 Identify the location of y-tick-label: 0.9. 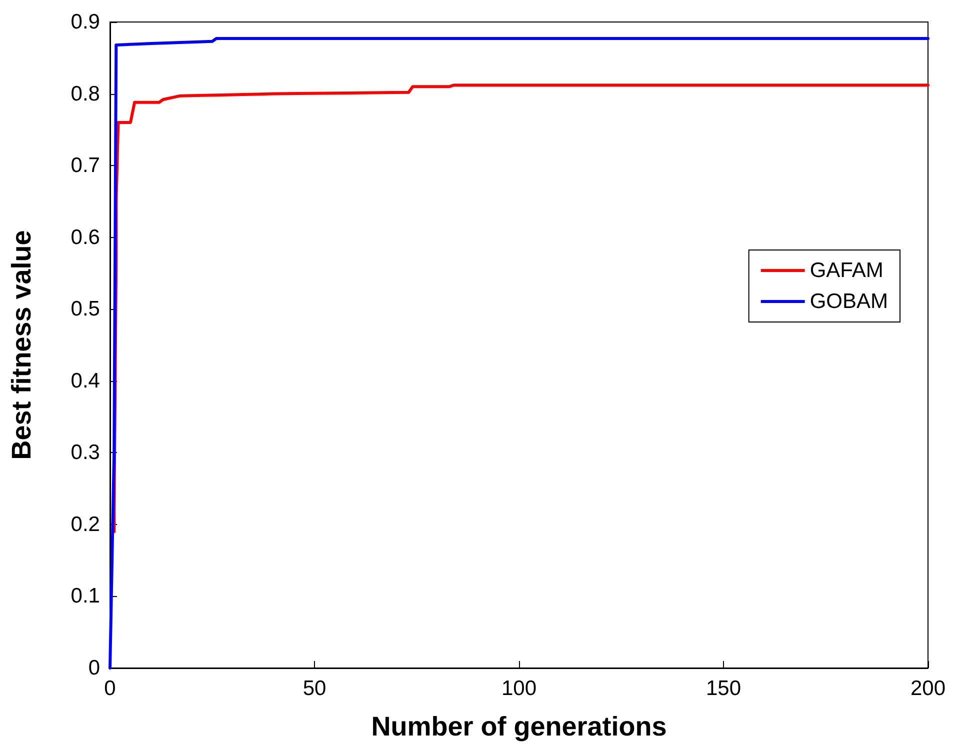
(85, 22).